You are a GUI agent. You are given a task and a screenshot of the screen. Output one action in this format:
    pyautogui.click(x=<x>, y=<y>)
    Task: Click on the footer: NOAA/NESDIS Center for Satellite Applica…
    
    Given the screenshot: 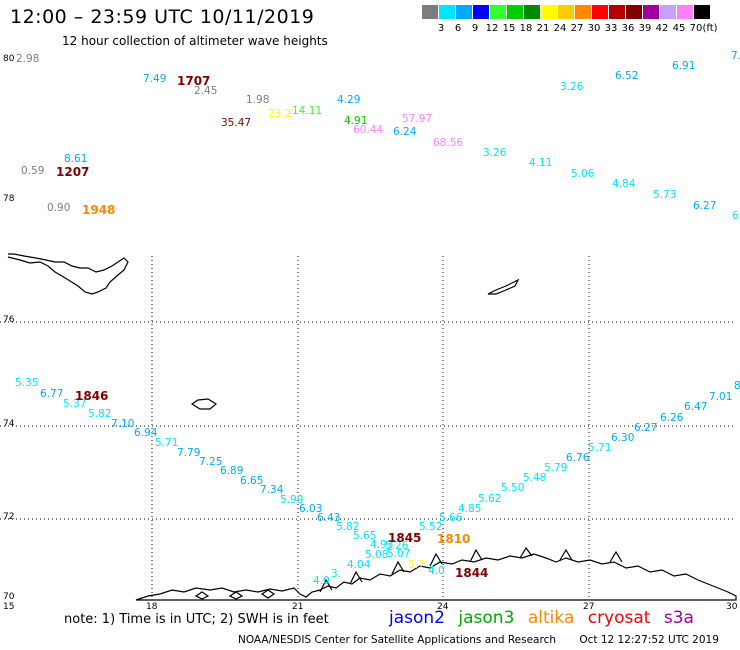 What is the action you would take?
    pyautogui.click(x=488, y=640)
    